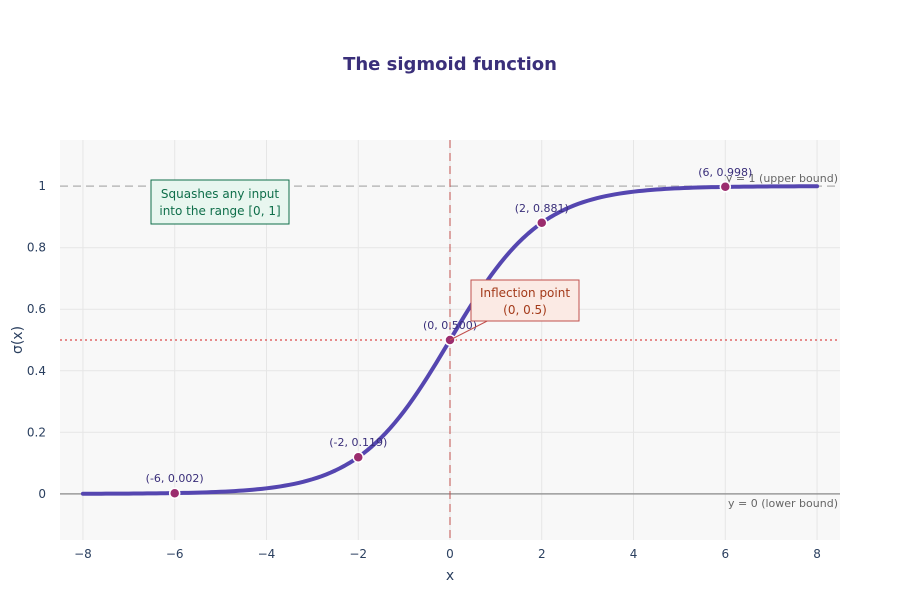 The height and width of the screenshot is (600, 900). What do you see at coordinates (817, 554) in the screenshot?
I see `x-tick-label: 8` at bounding box center [817, 554].